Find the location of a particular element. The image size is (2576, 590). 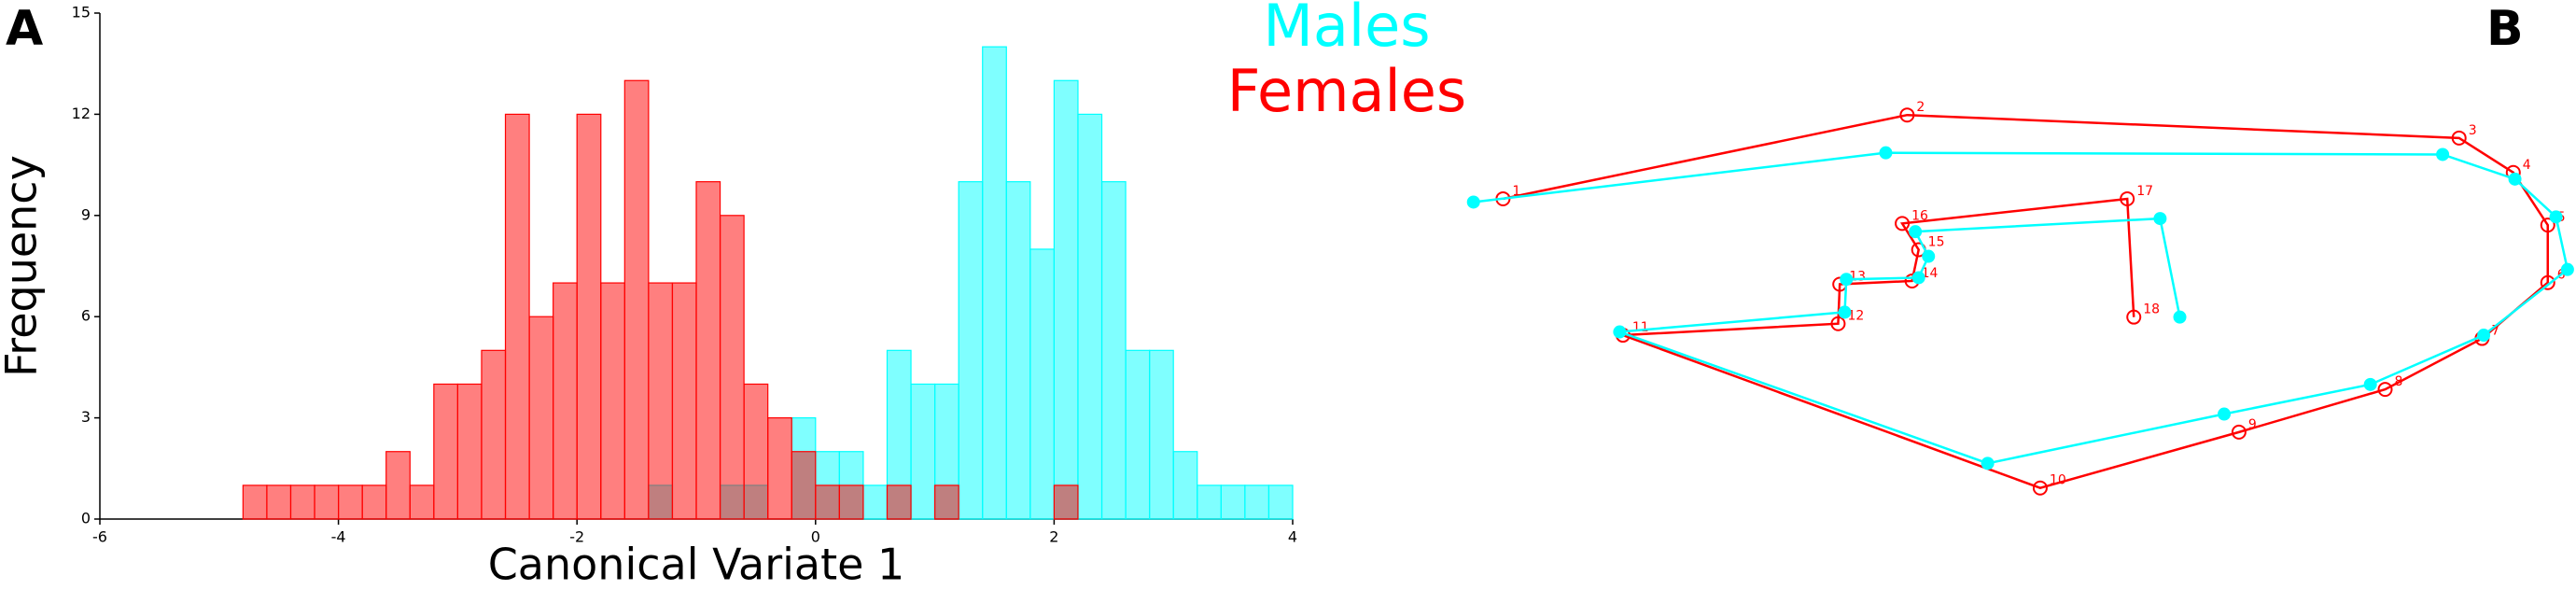

landmark-label: 10 is located at coordinates (2058, 480).